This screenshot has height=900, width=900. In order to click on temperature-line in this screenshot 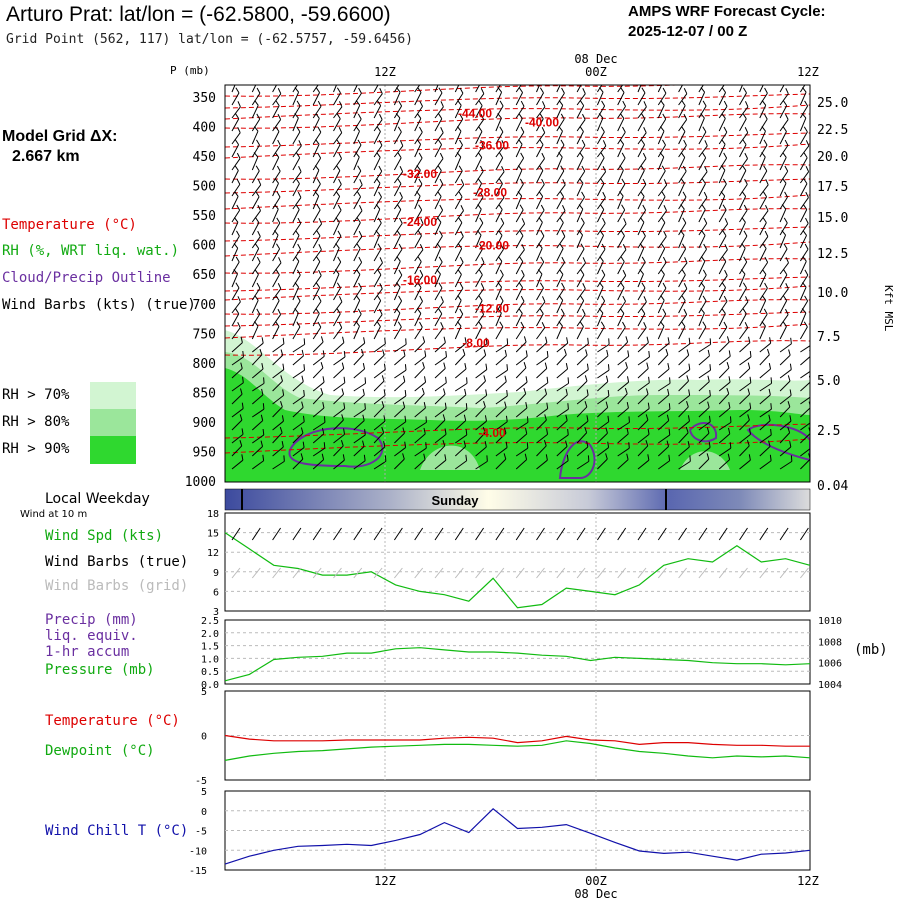, I will do `click(517, 740)`.